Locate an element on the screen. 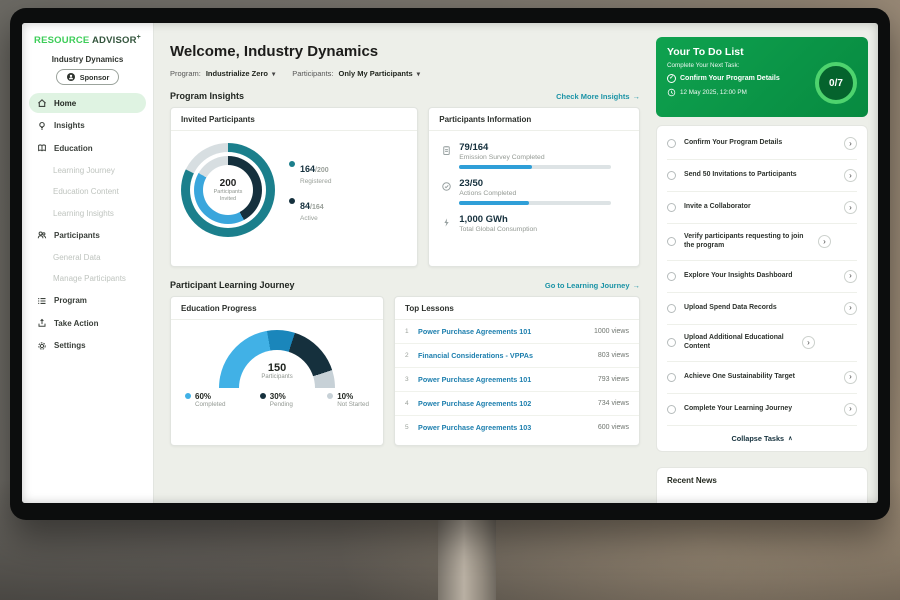 Image resolution: width=900 pixels, height=600 pixels. legend-completed: 60% Completed is located at coordinates (205, 400).